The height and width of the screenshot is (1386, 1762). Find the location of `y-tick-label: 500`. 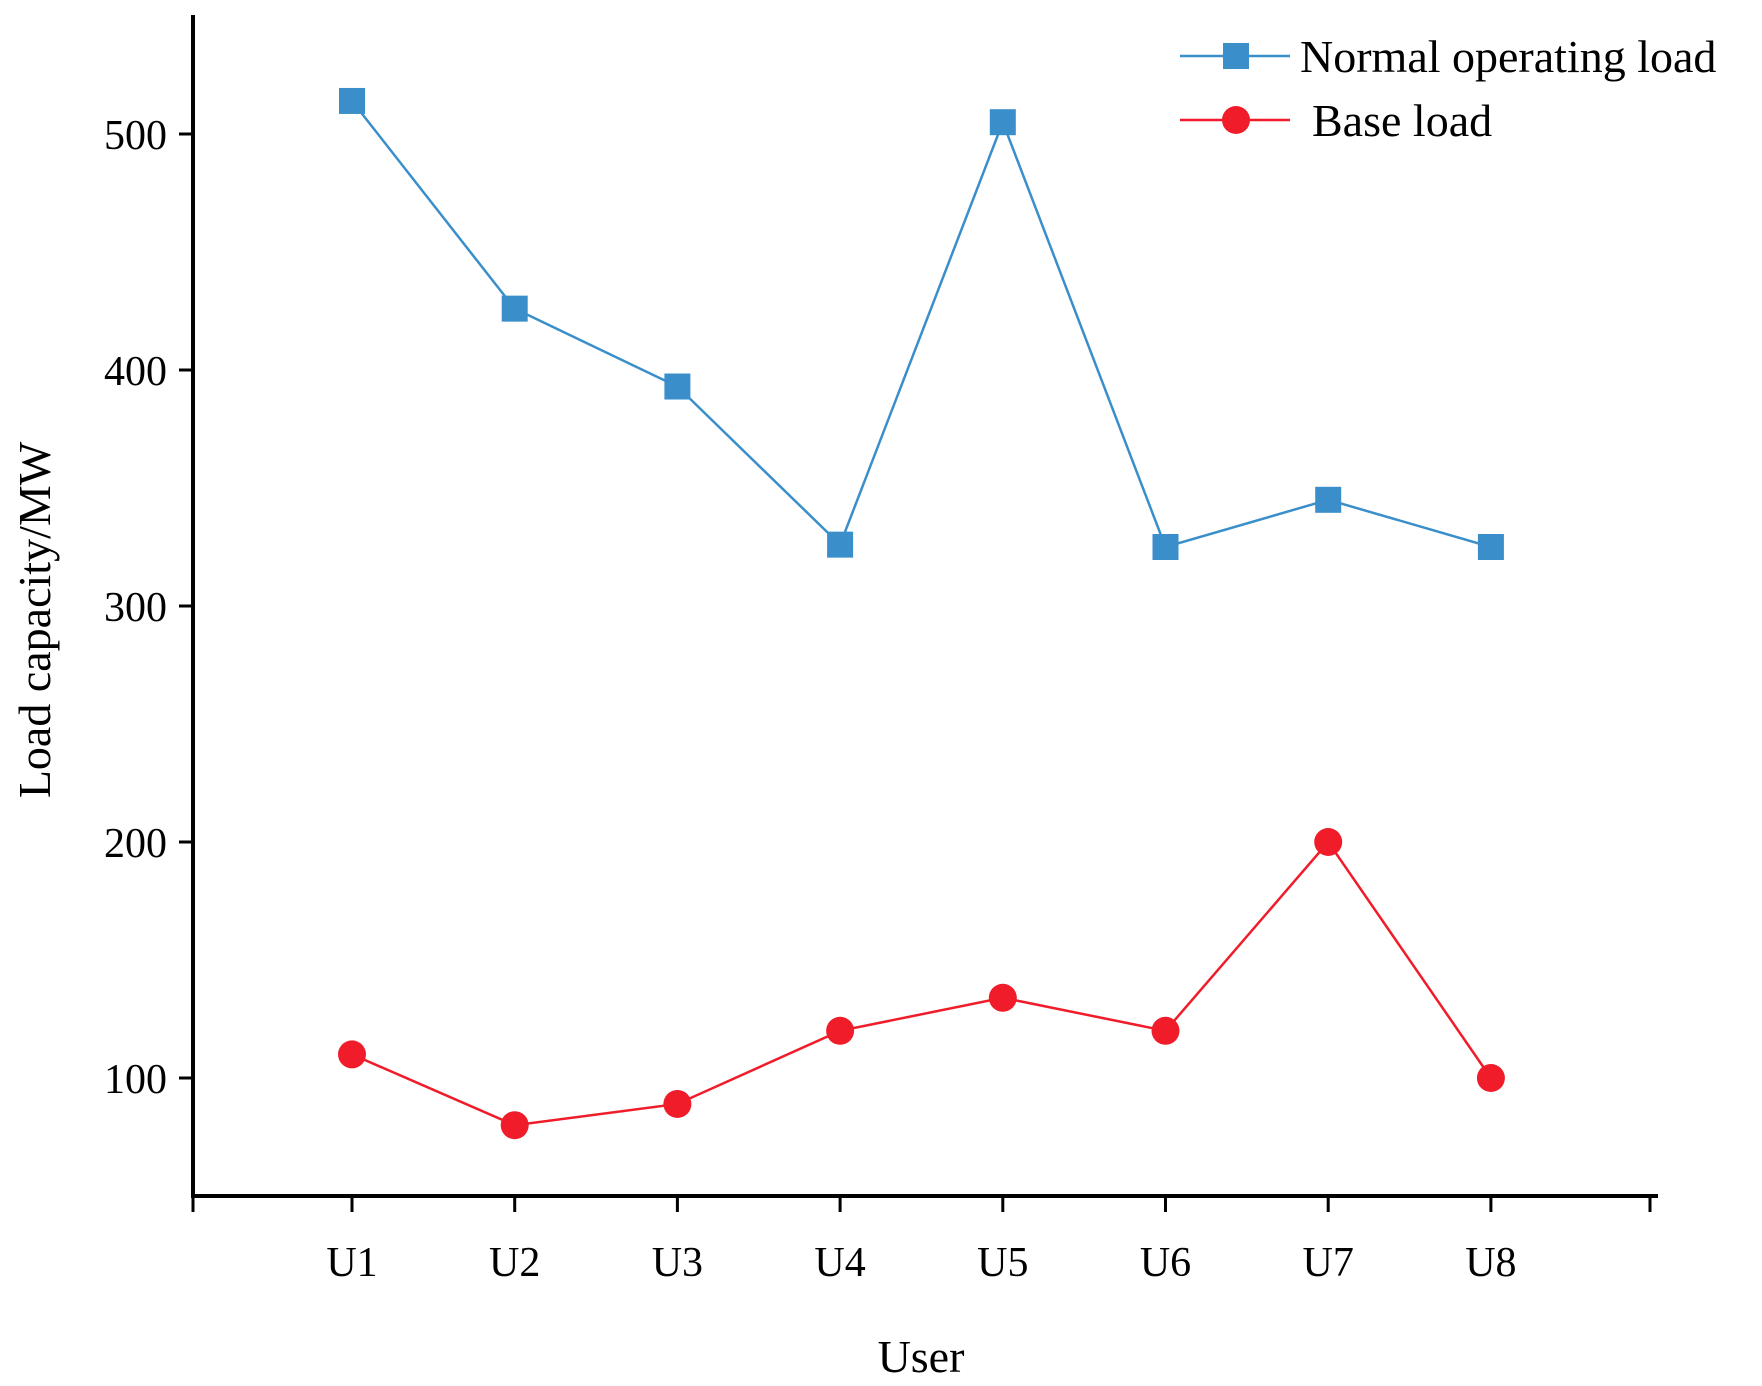

y-tick-label: 500 is located at coordinates (135, 136).